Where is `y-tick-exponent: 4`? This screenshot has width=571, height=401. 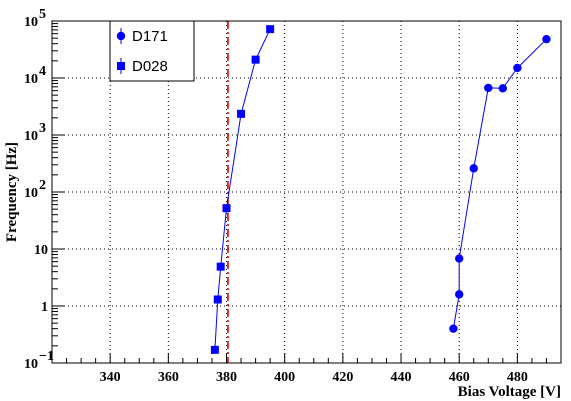
y-tick-exponent: 4 is located at coordinates (42, 71).